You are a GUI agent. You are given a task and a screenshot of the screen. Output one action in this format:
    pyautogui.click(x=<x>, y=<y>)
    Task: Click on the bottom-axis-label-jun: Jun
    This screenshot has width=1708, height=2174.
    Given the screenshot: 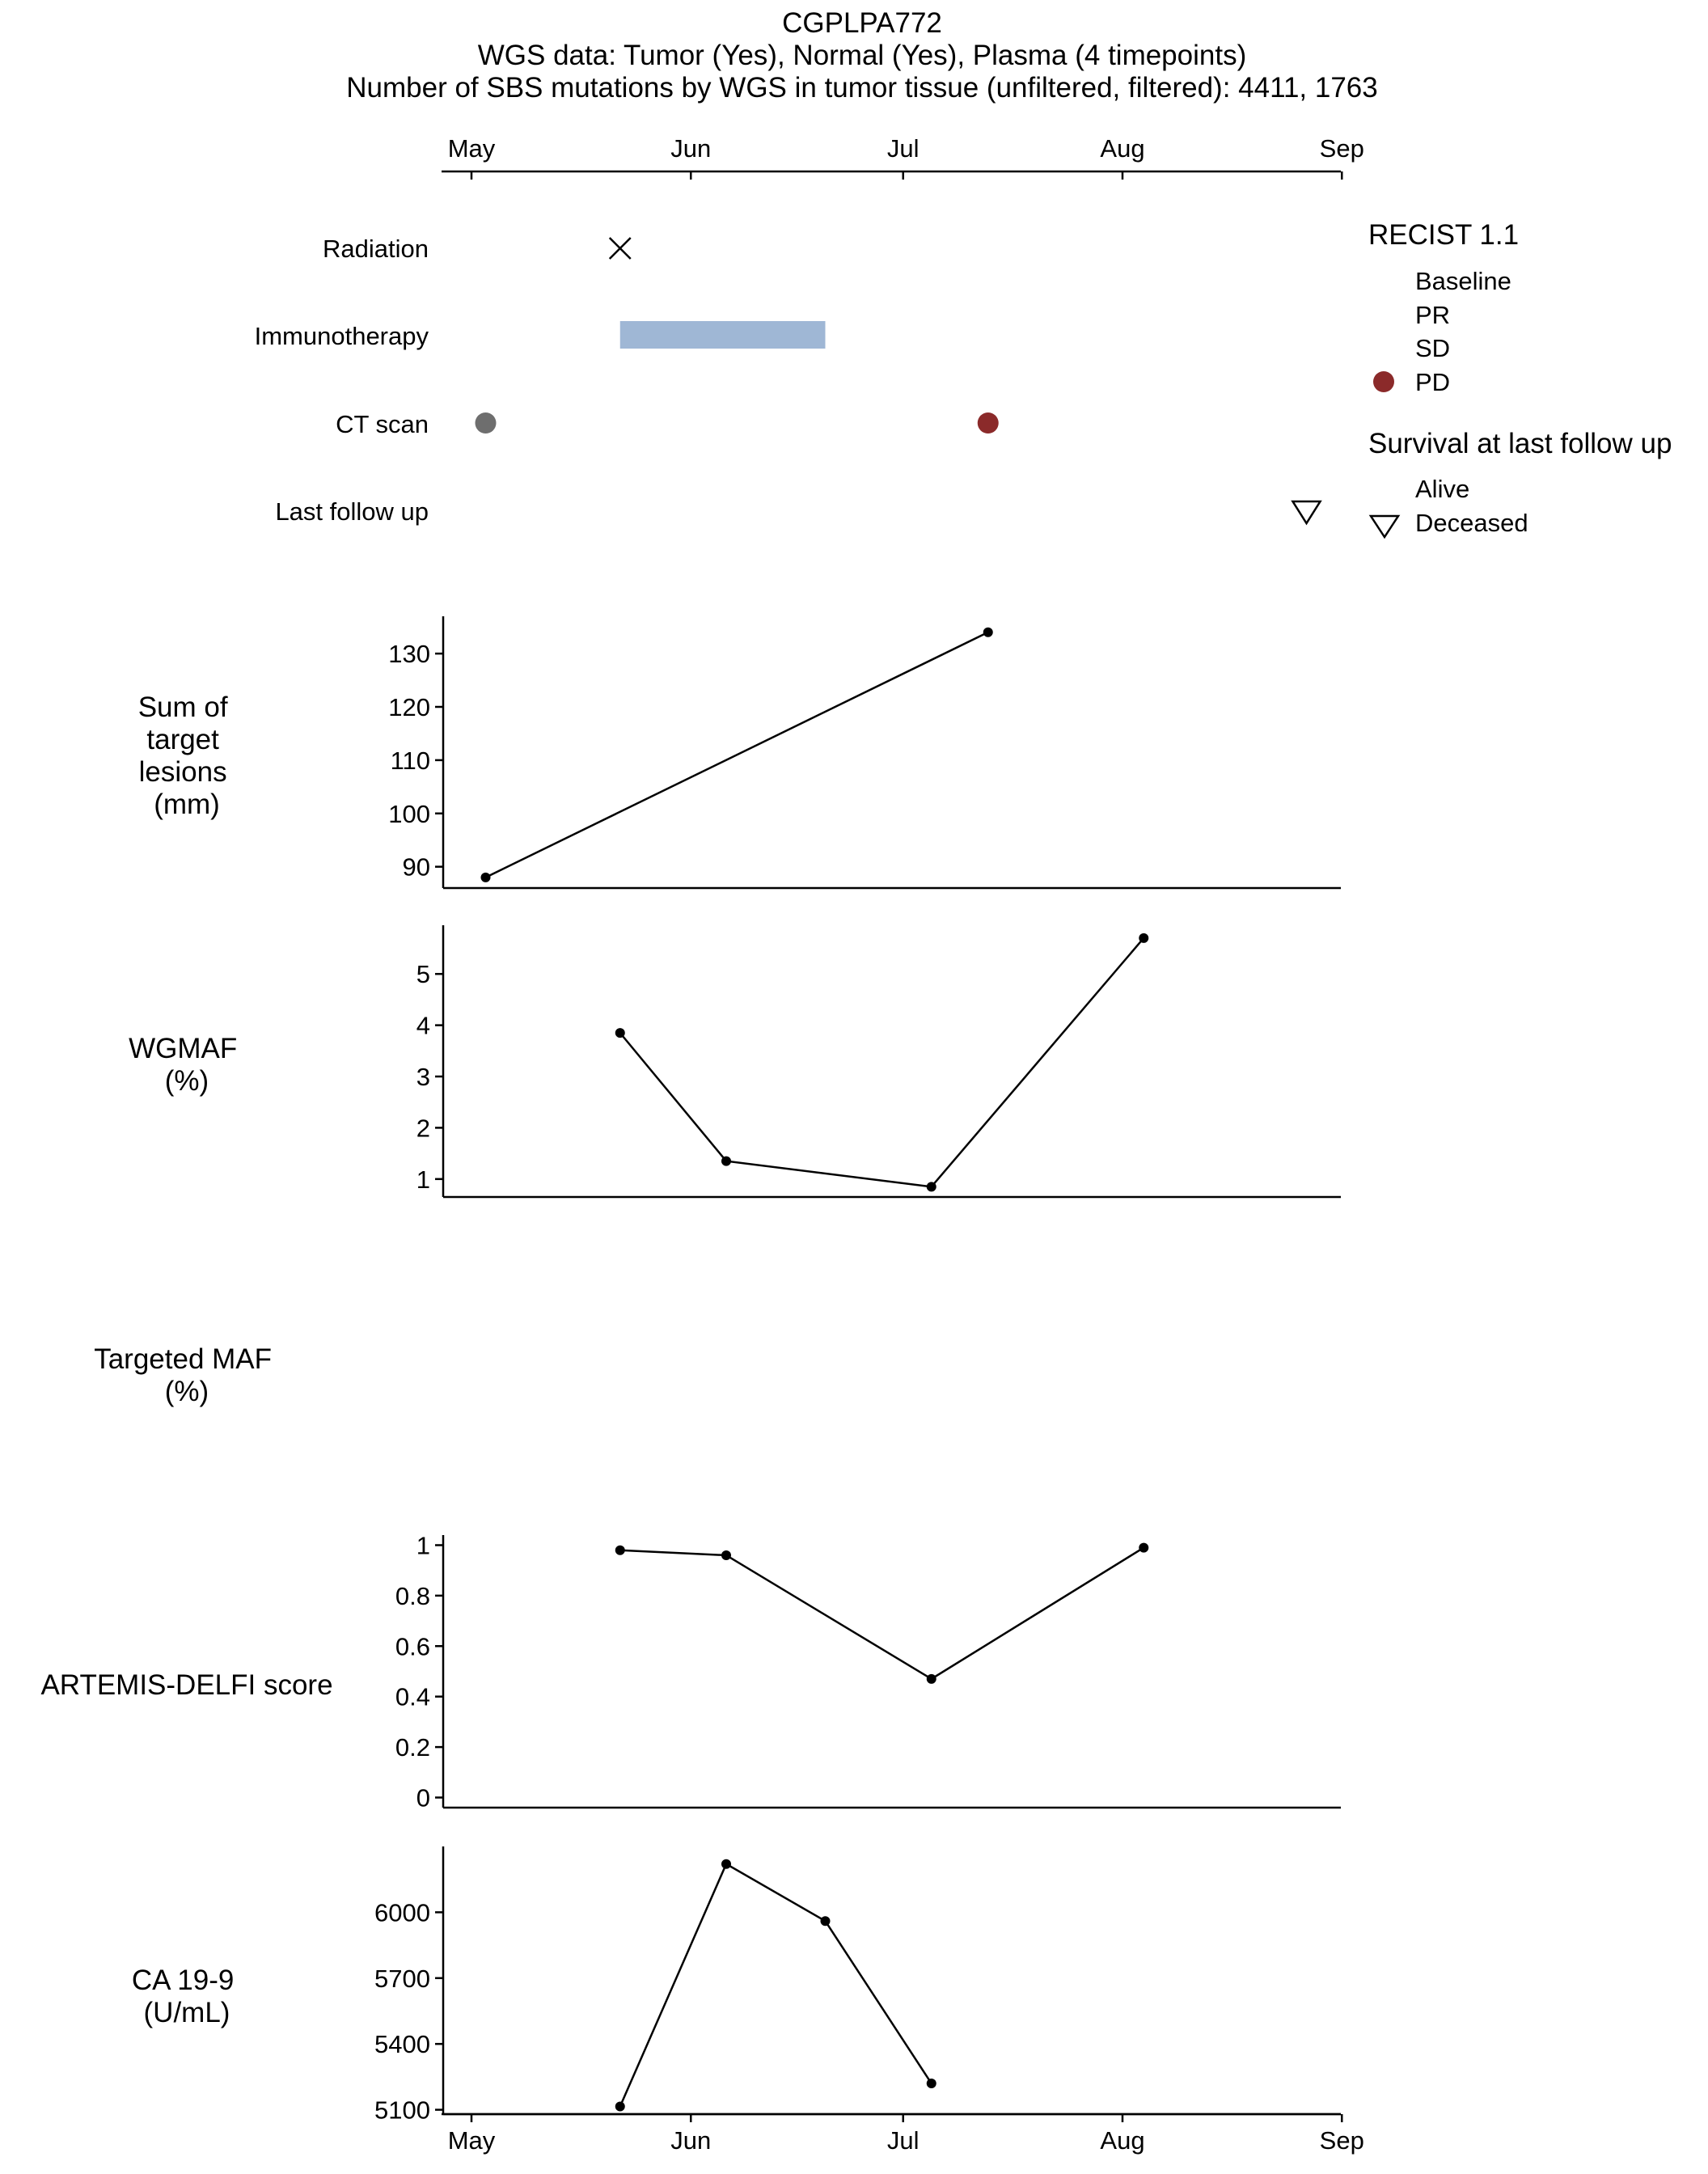 What is the action you would take?
    pyautogui.click(x=690, y=2140)
    